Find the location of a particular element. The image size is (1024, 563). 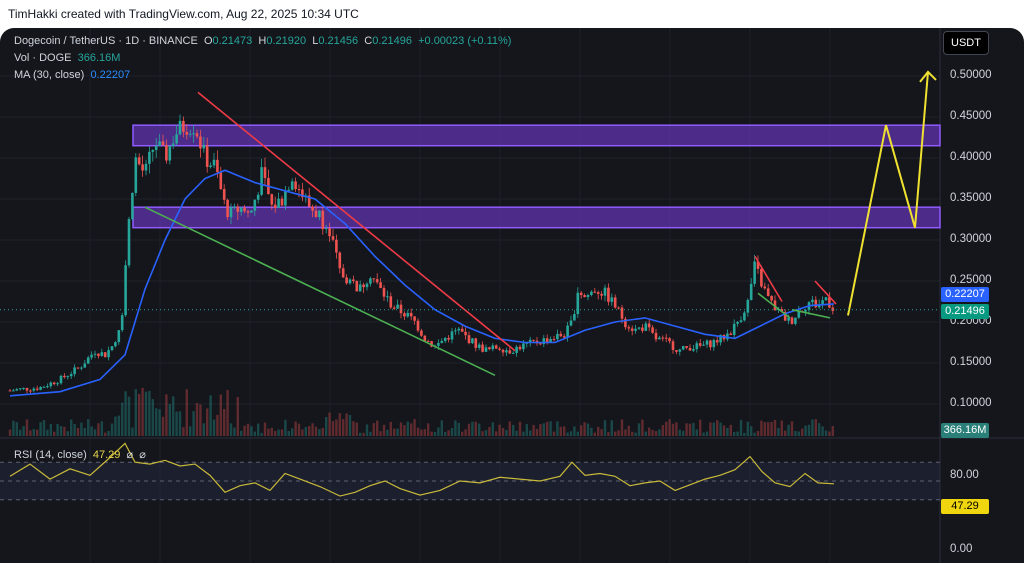

rsi-legend: RSI (14, close) 47.29 ⌀ ⌀ is located at coordinates (80, 454).